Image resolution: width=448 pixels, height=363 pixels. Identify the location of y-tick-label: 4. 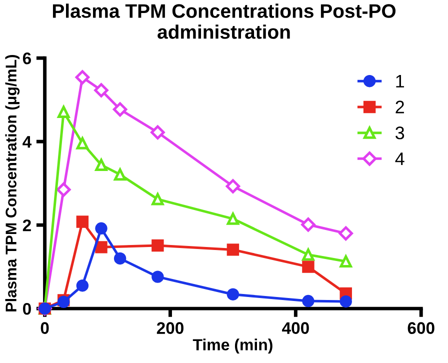
(27, 142).